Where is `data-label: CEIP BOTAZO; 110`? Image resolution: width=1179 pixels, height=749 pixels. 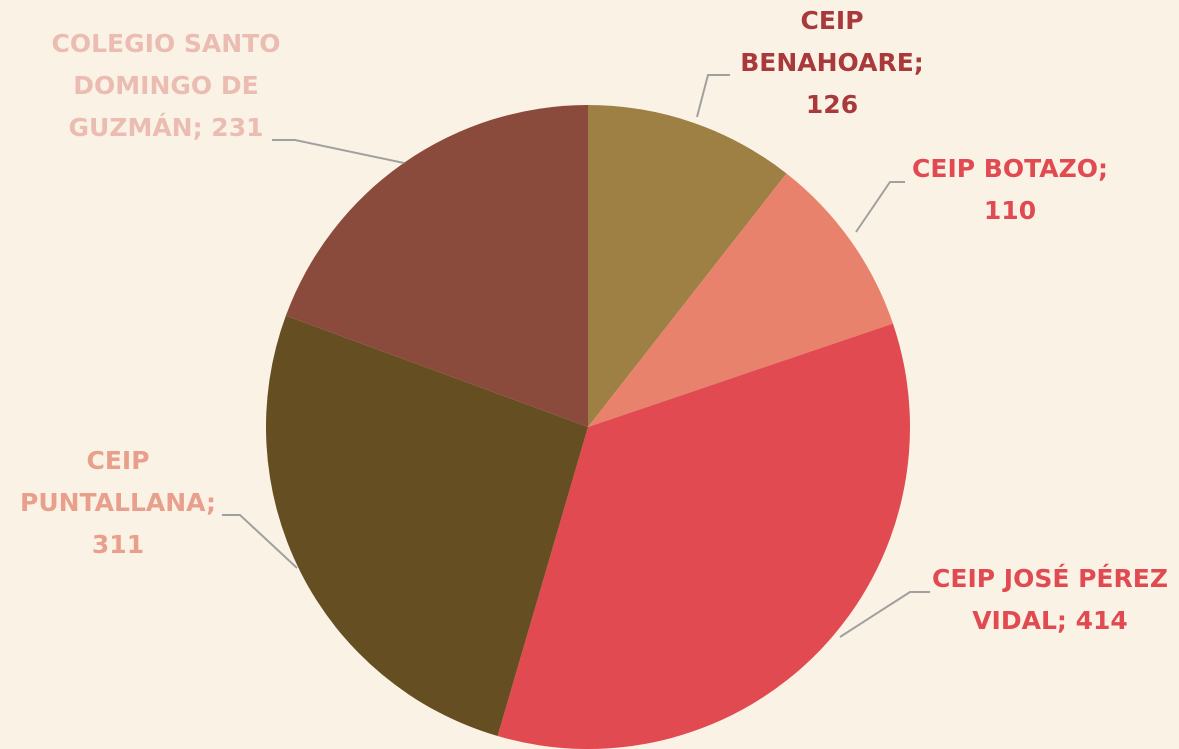
data-label: CEIP BOTAZO; 110 is located at coordinates (1010, 189).